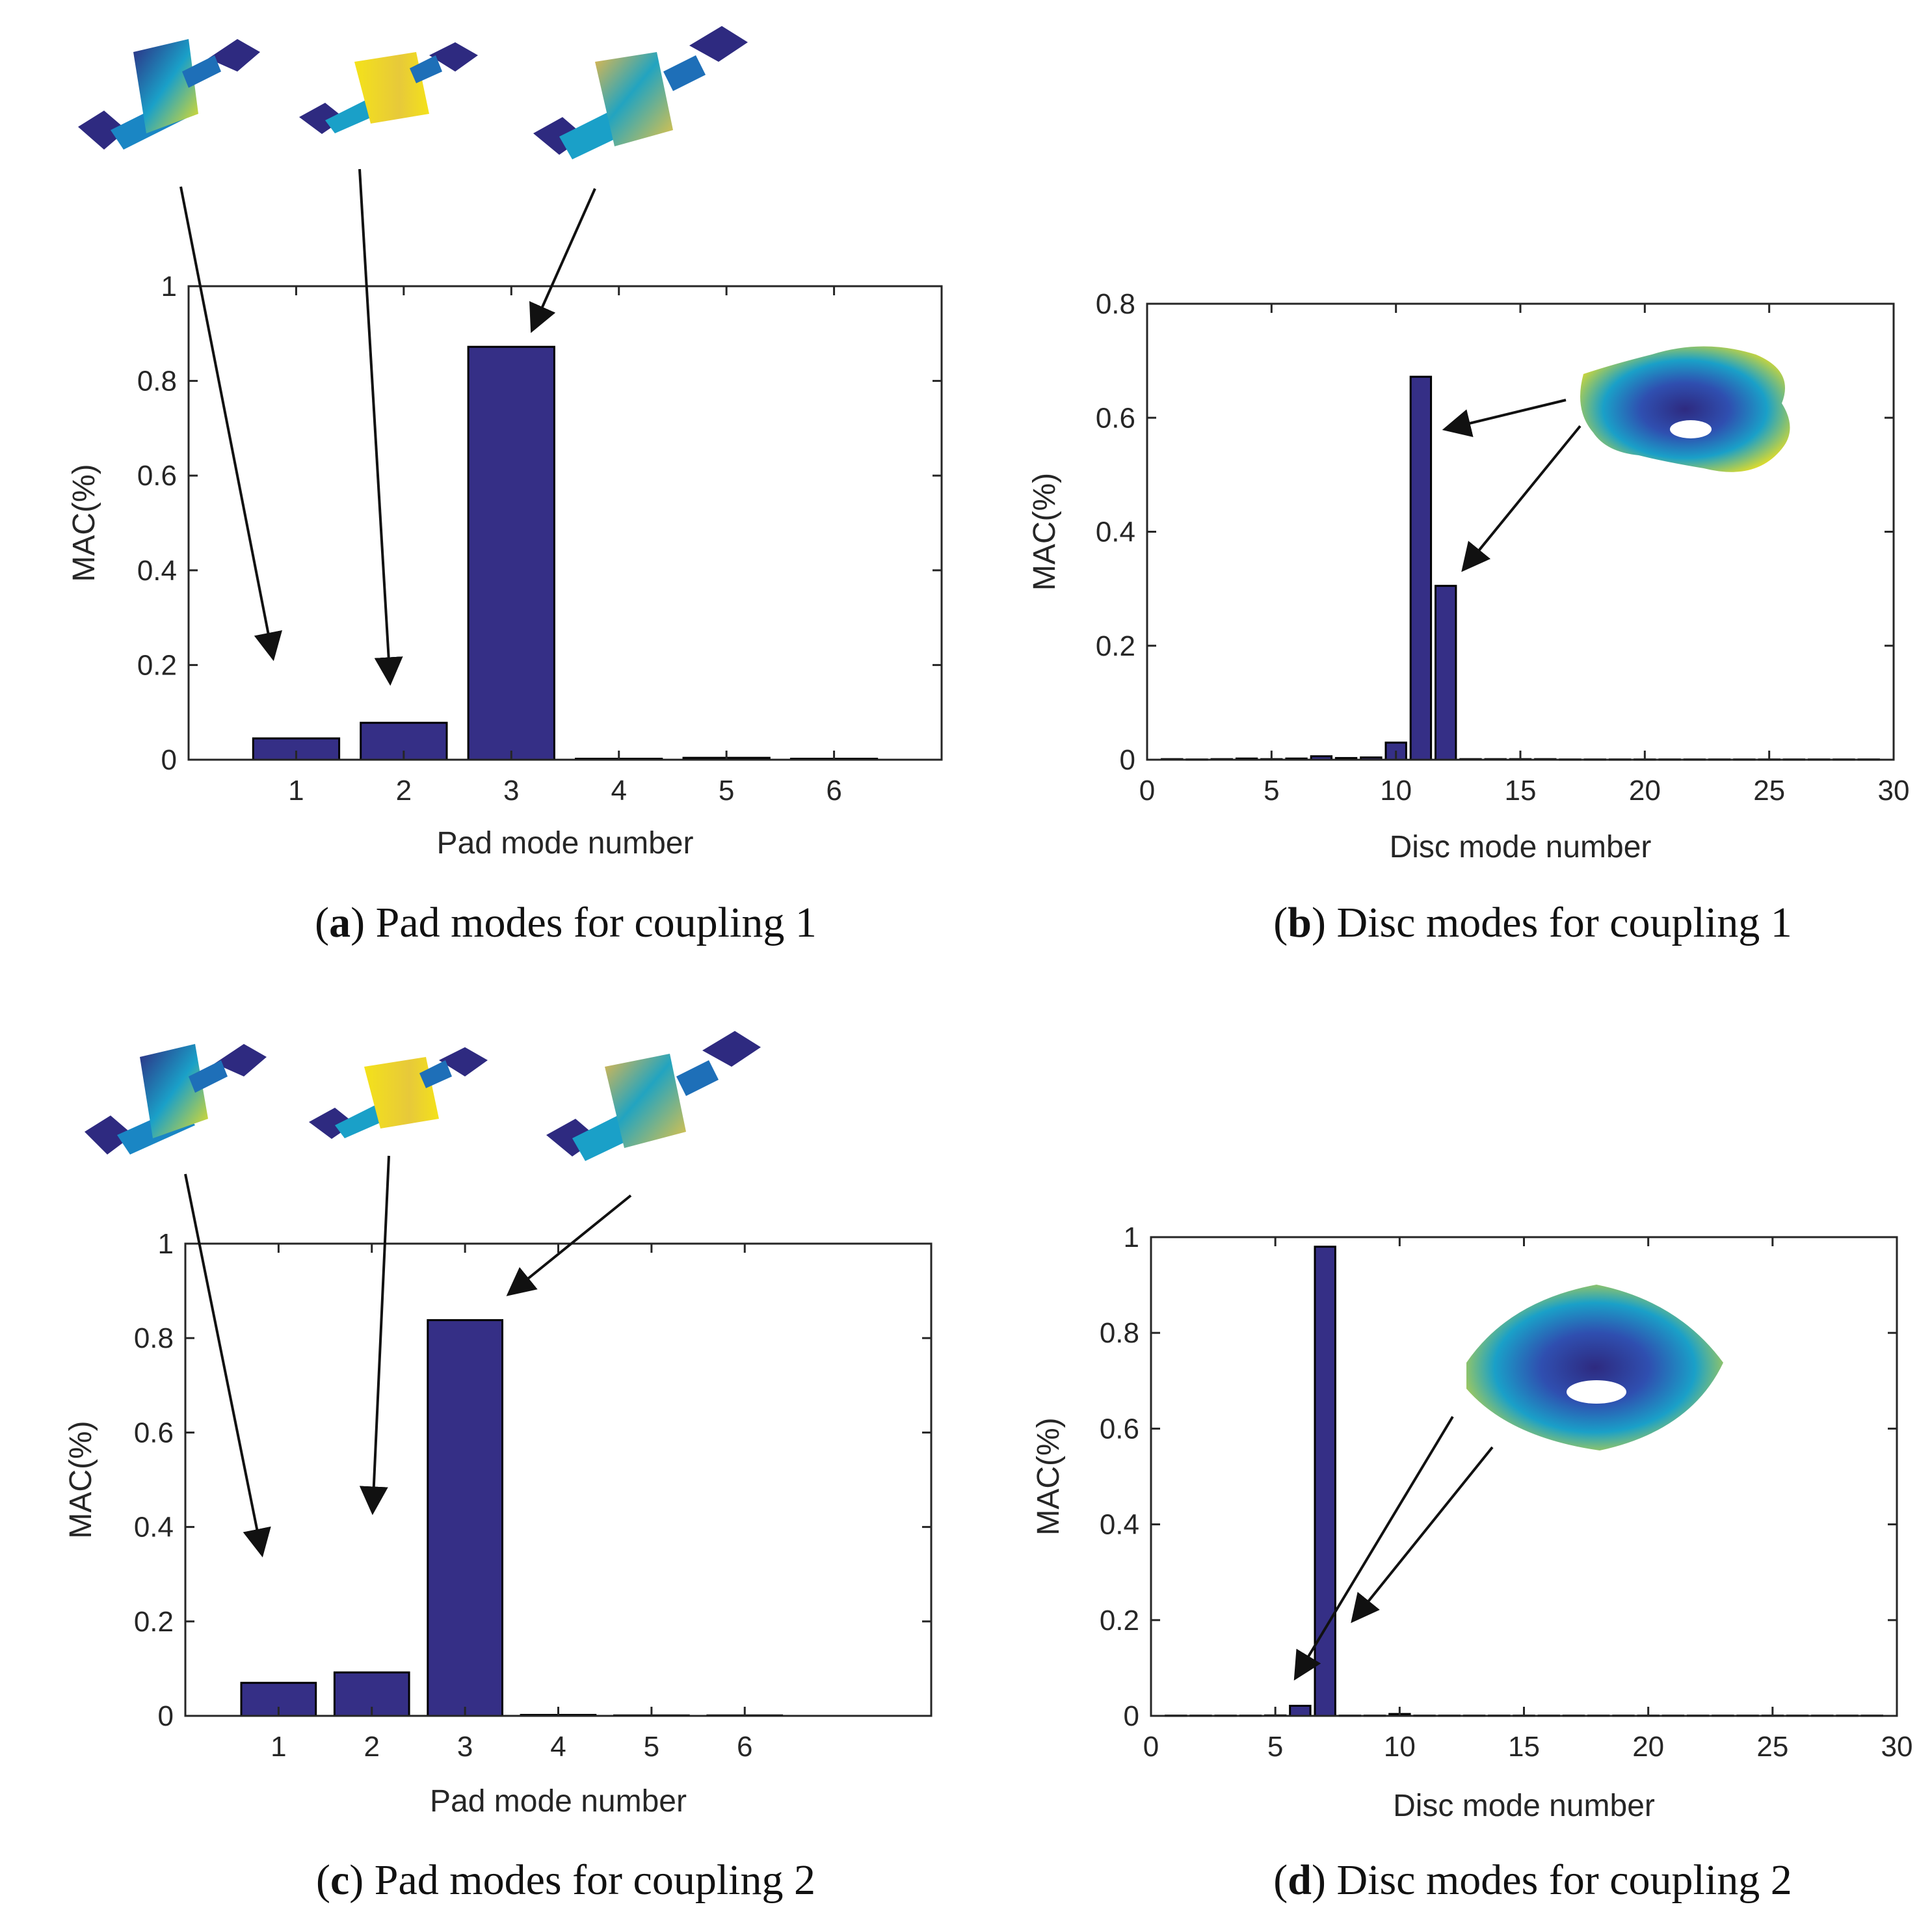 This screenshot has width=1932, height=1924. What do you see at coordinates (1147, 791) in the screenshot?
I see `xtick-label-b: 0` at bounding box center [1147, 791].